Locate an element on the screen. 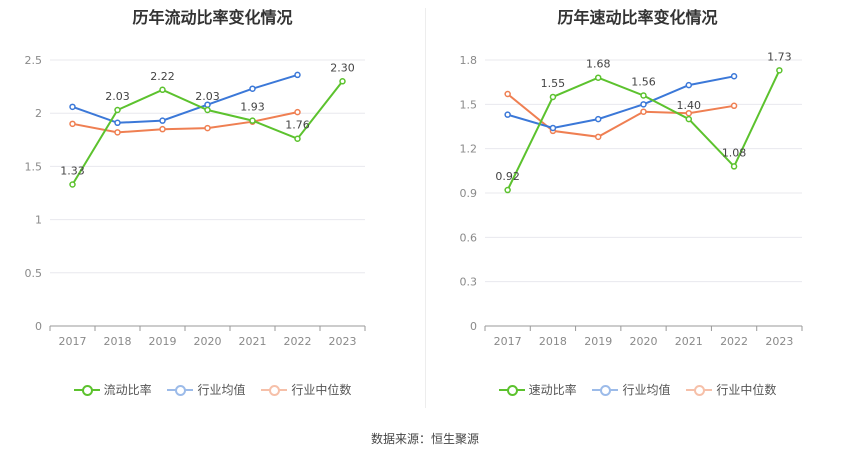 This screenshot has height=459, width=850. chart-legend: 速动比率 行业均值 行业中位数 is located at coordinates (637, 390).